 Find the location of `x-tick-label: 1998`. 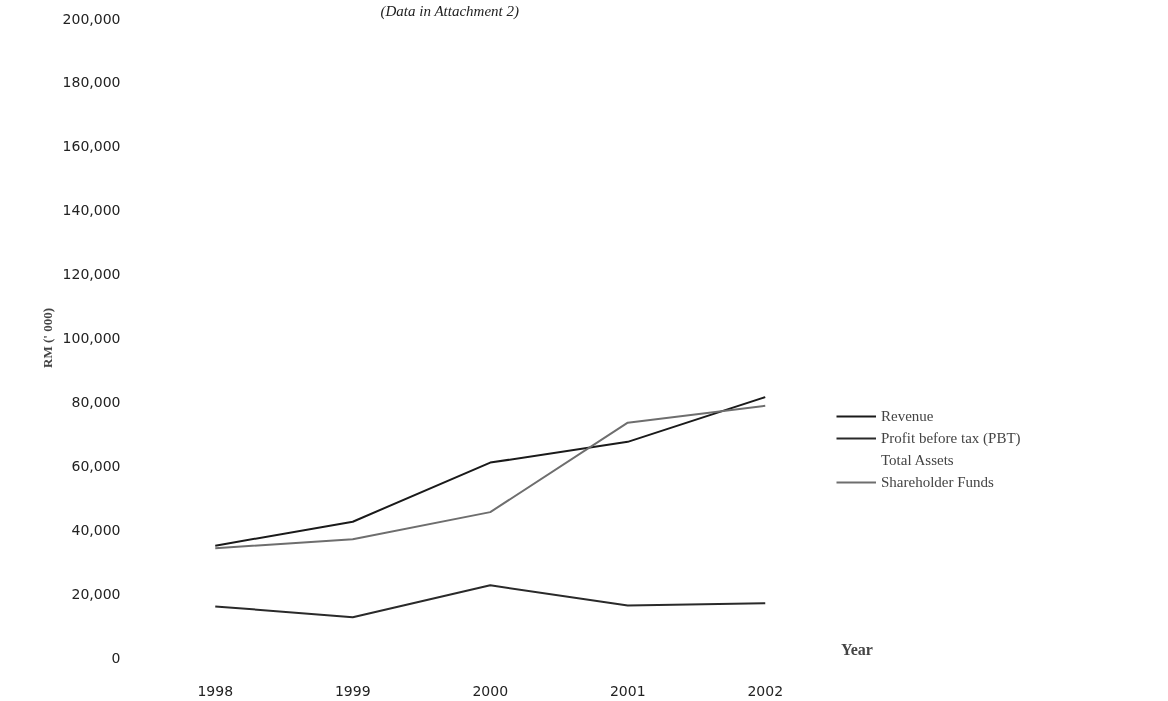

x-tick-label: 1998 is located at coordinates (215, 690).